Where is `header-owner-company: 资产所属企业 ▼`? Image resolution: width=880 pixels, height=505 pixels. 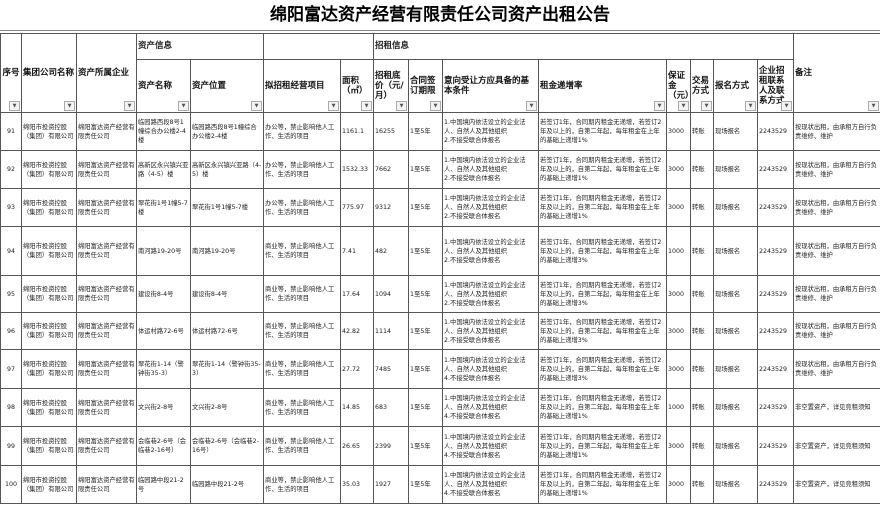
header-owner-company: 资产所属企业 ▼ is located at coordinates (106, 73).